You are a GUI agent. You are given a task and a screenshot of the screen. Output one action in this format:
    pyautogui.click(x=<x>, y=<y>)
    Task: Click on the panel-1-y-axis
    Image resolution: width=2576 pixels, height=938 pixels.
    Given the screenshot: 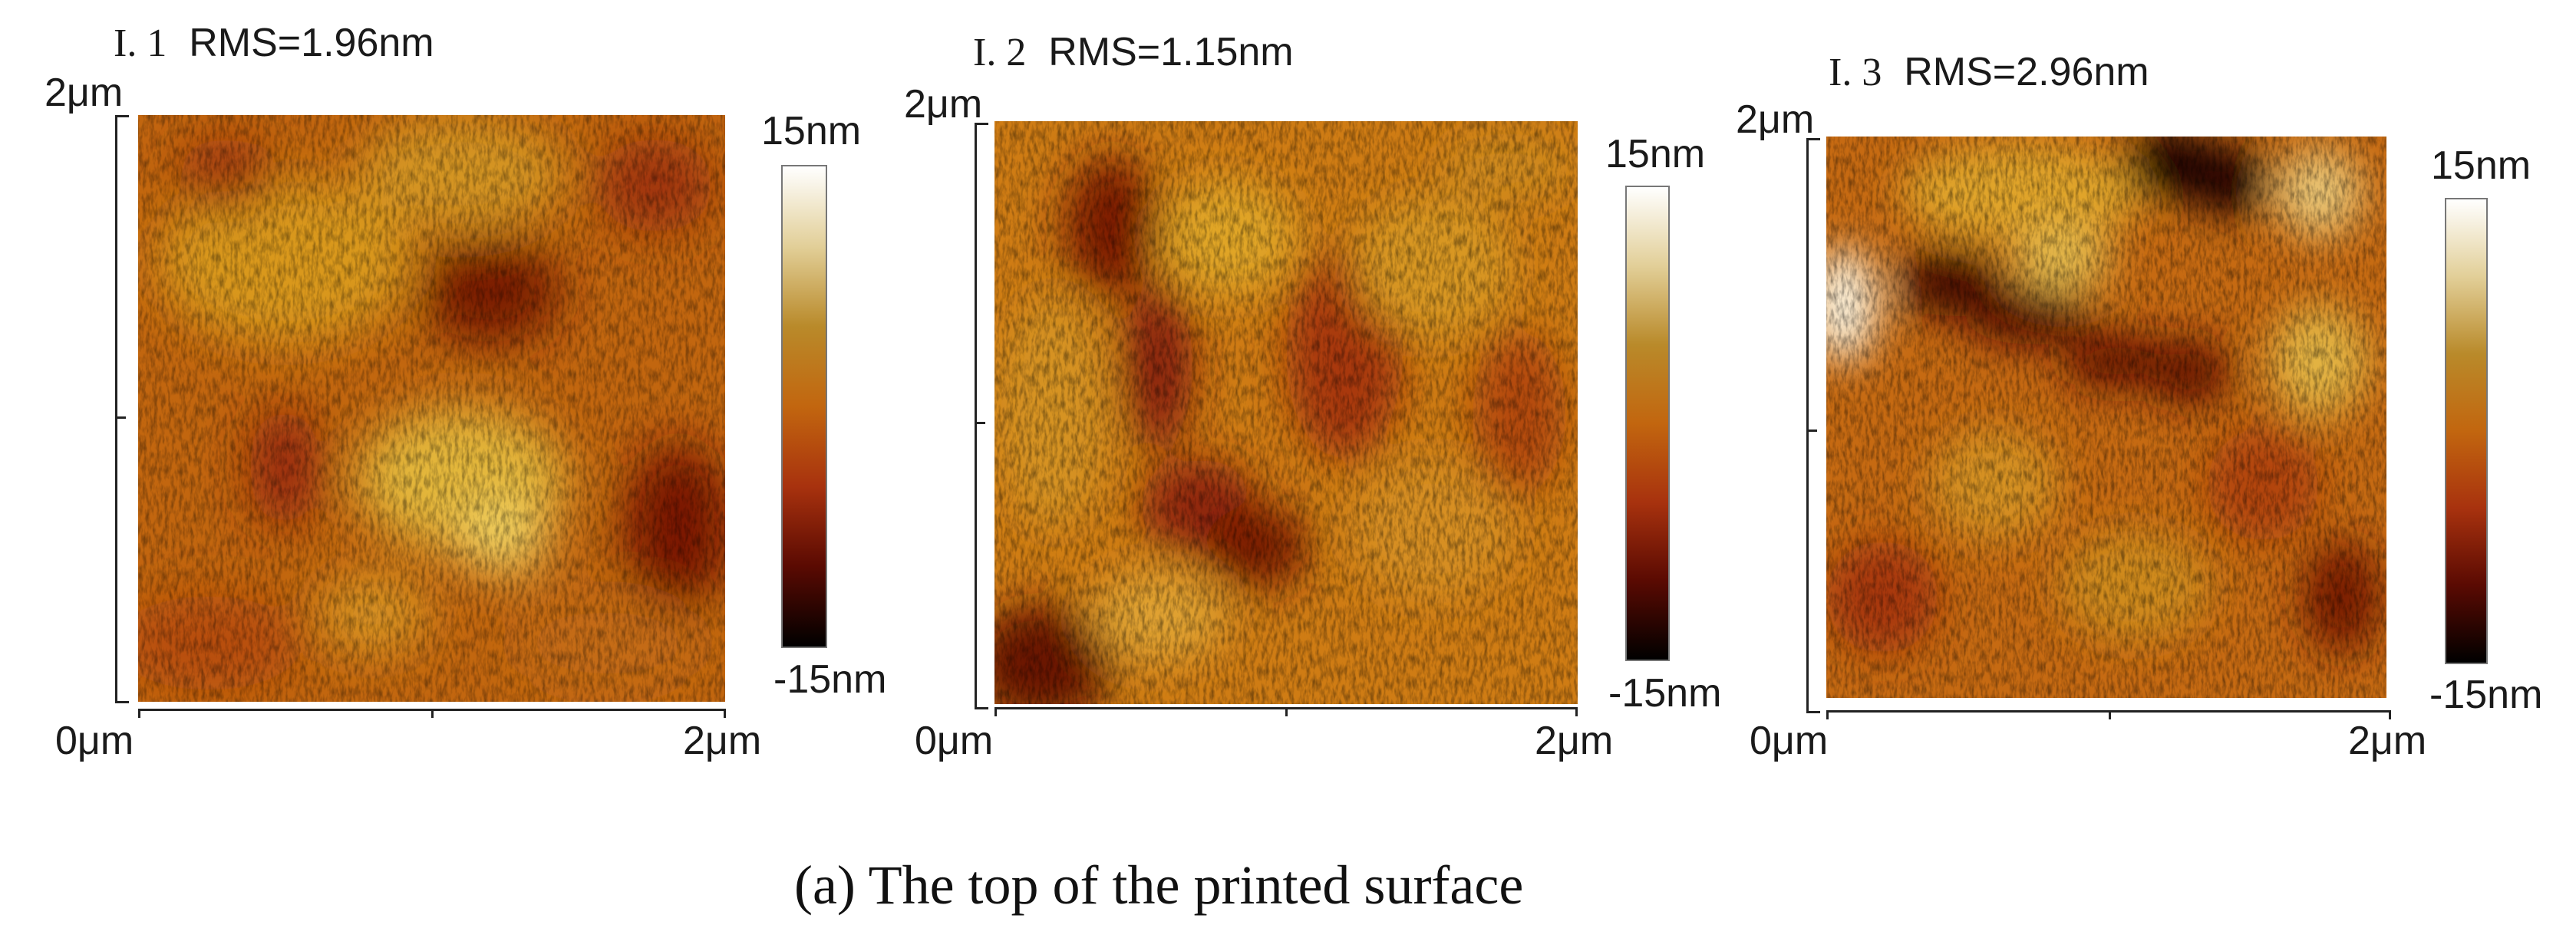 What is the action you would take?
    pyautogui.click(x=116, y=409)
    